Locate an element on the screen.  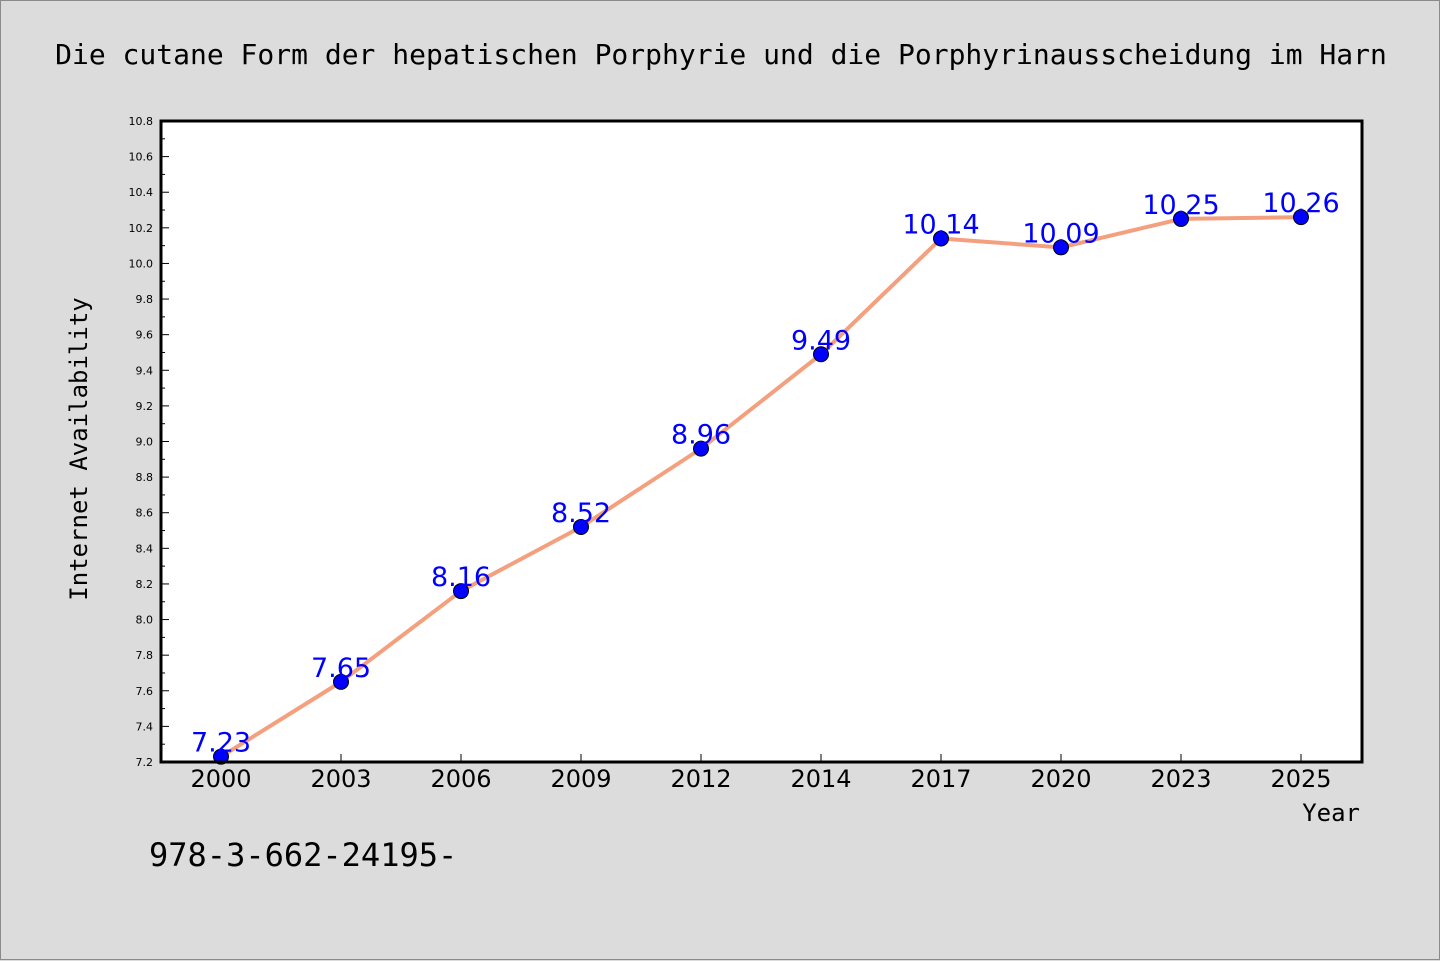
data-label: 10.26 is located at coordinates (1300, 203).